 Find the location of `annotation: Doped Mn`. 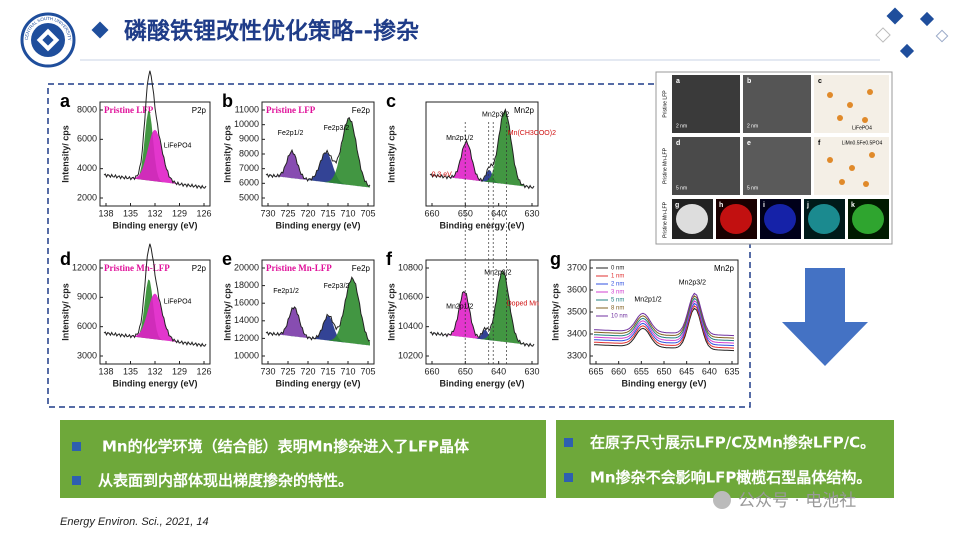

annotation: Doped Mn is located at coordinates (523, 304).